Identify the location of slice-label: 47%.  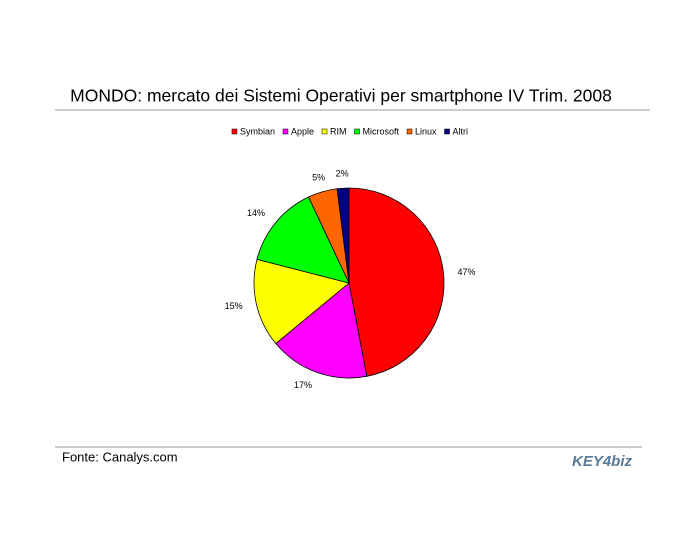
(467, 272).